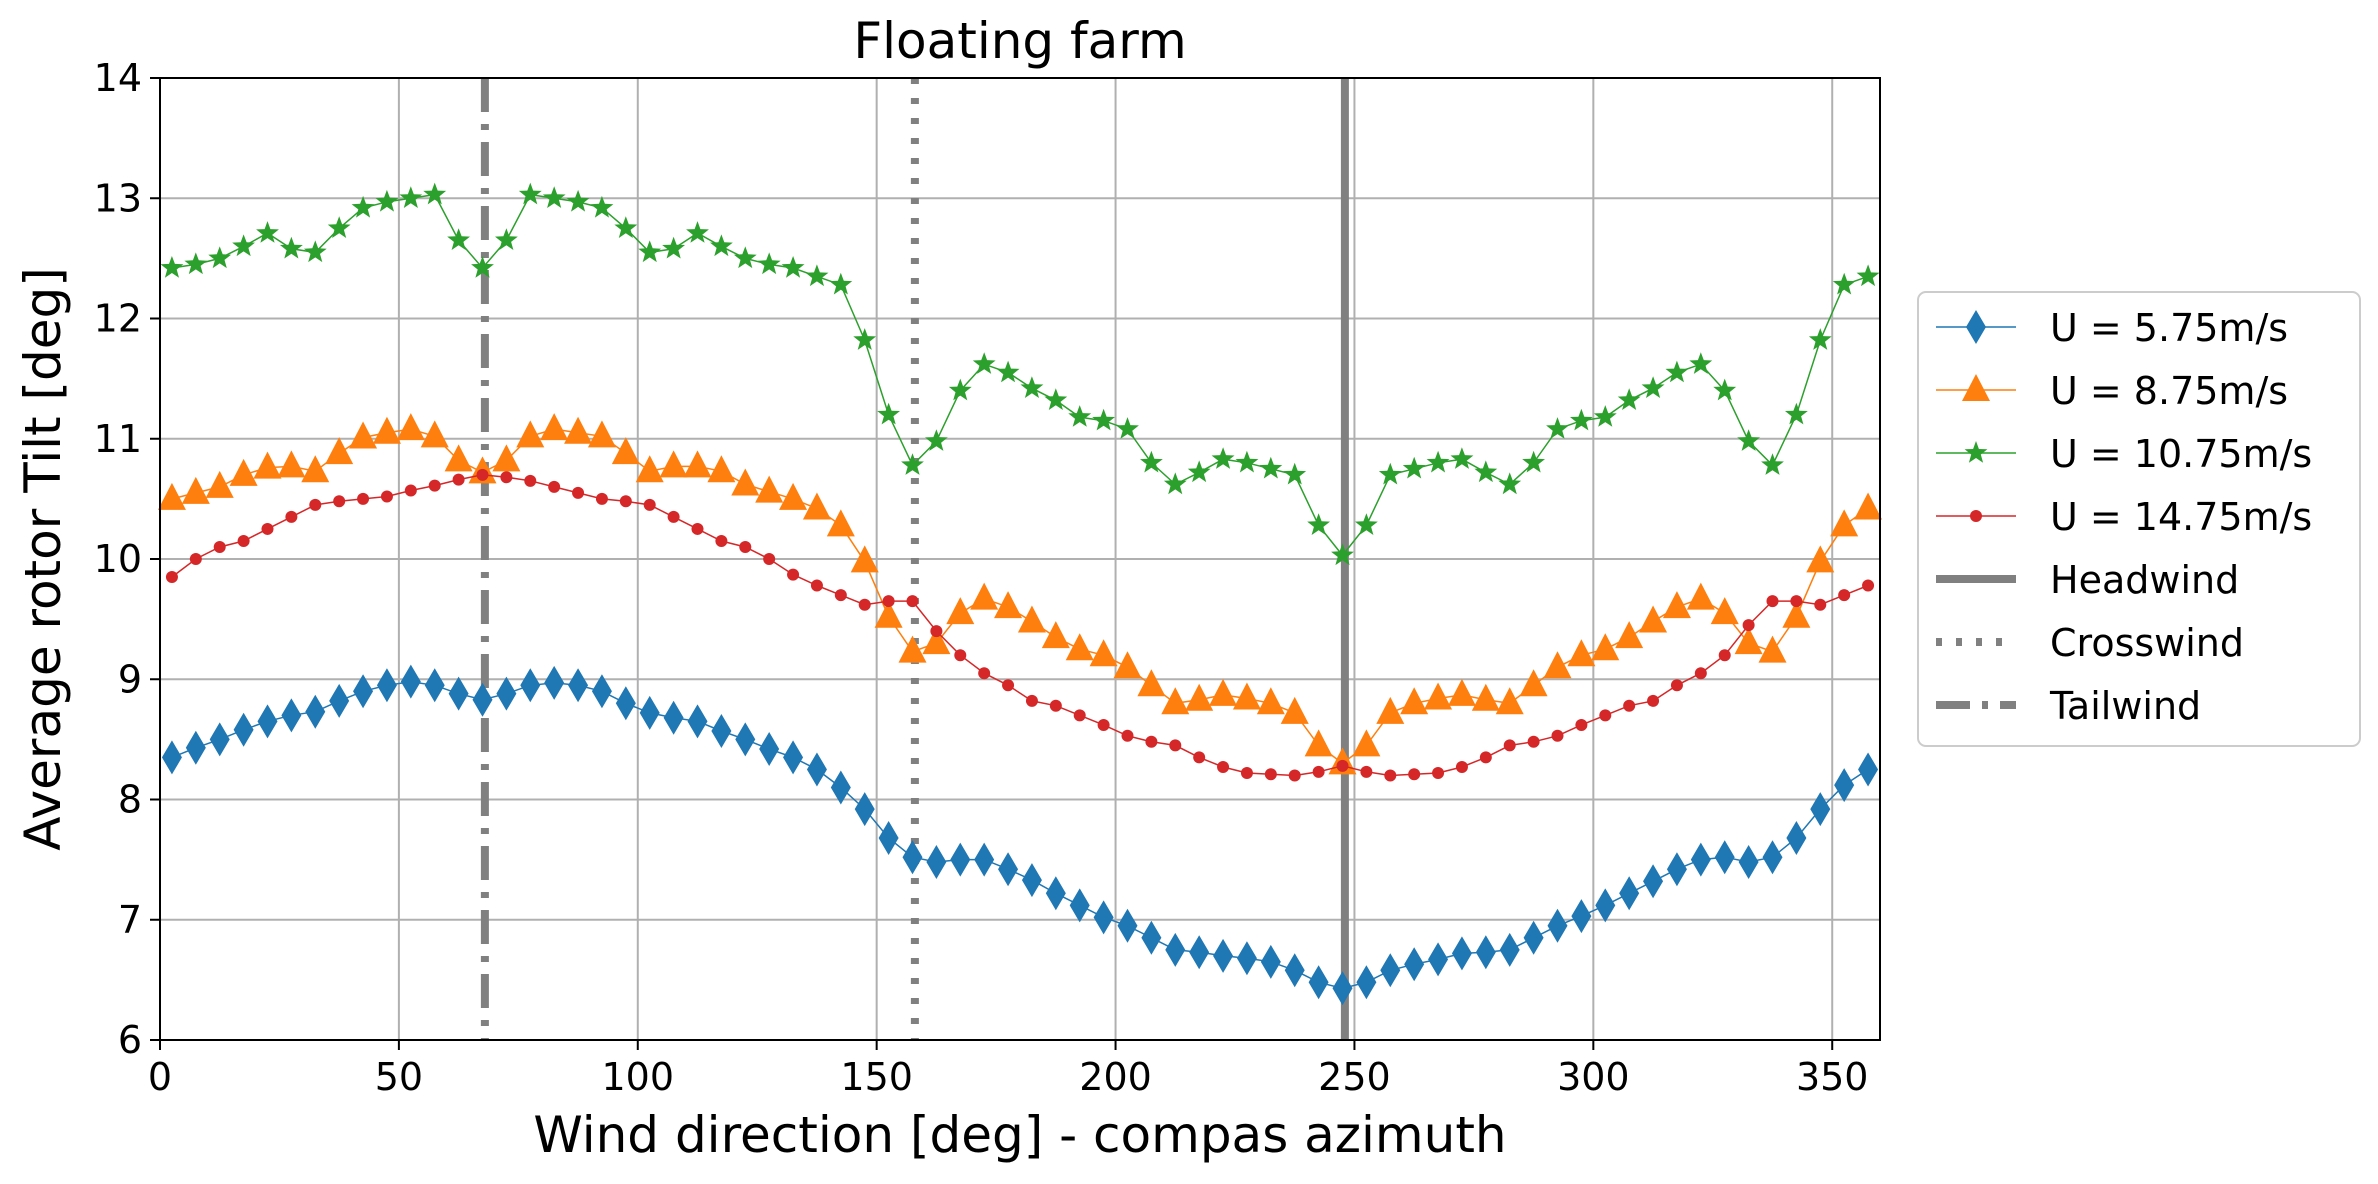 The height and width of the screenshot is (1184, 2378). What do you see at coordinates (638, 1077) in the screenshot?
I see `x-tick-label: 100` at bounding box center [638, 1077].